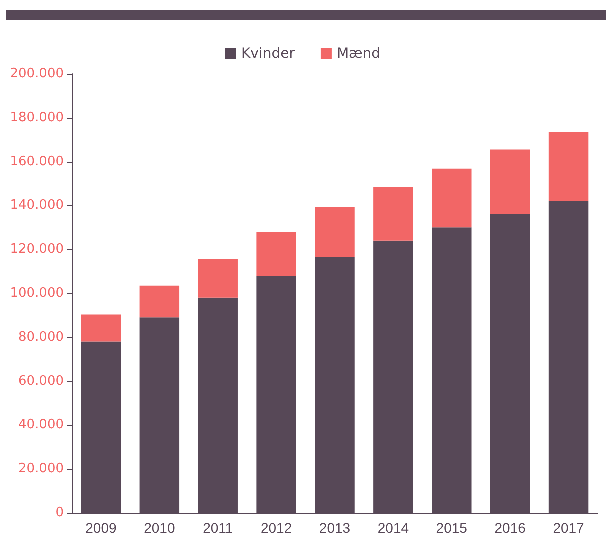 This screenshot has height=541, width=606. What do you see at coordinates (218, 528) in the screenshot?
I see `x-tick-label: 2011` at bounding box center [218, 528].